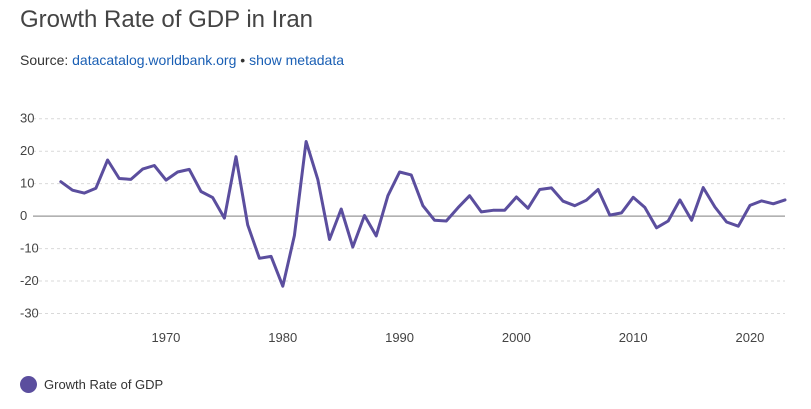 Image resolution: width=811 pixels, height=409 pixels. What do you see at coordinates (282, 337) in the screenshot?
I see `x-tick-label: 1980` at bounding box center [282, 337].